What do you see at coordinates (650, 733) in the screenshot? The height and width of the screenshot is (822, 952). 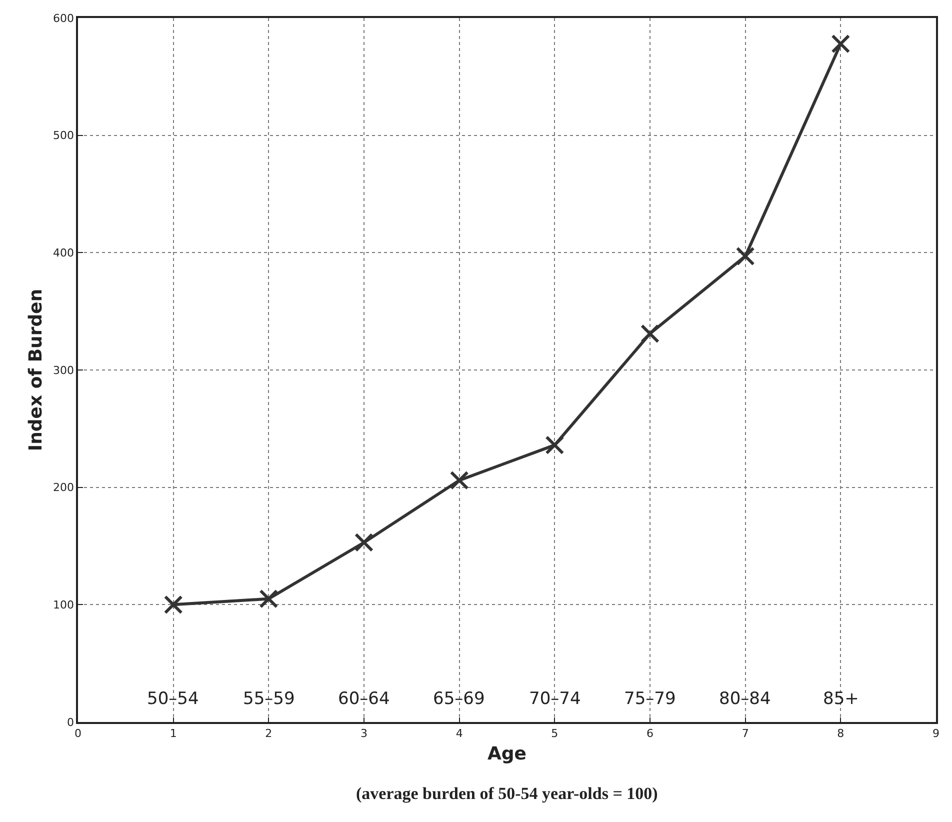 I see `x-tick-label: 6` at bounding box center [650, 733].